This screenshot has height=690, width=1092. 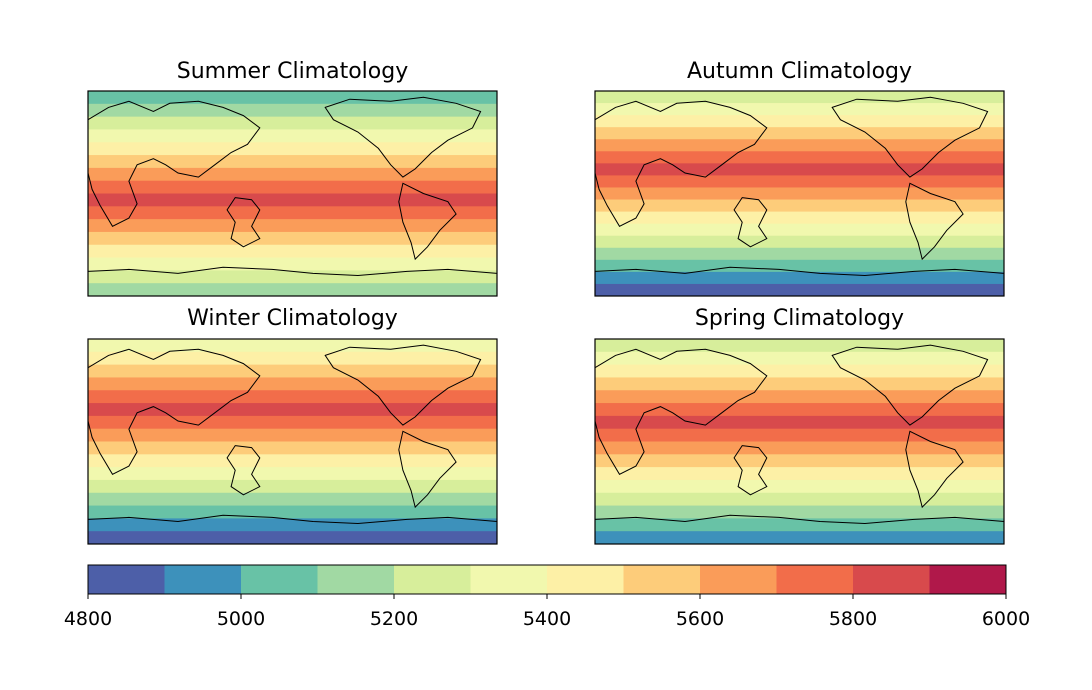 What do you see at coordinates (799, 318) in the screenshot?
I see `panel-title: Spring Climatology` at bounding box center [799, 318].